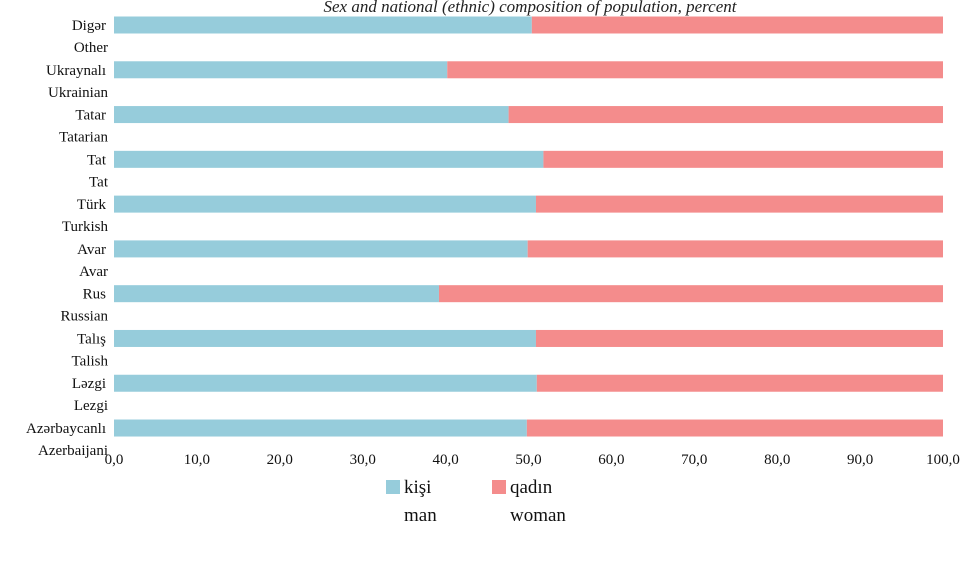 Image resolution: width=973 pixels, height=580 pixels. Describe the element at coordinates (91, 406) in the screenshot. I see `category-label-en: Lezgi` at that location.